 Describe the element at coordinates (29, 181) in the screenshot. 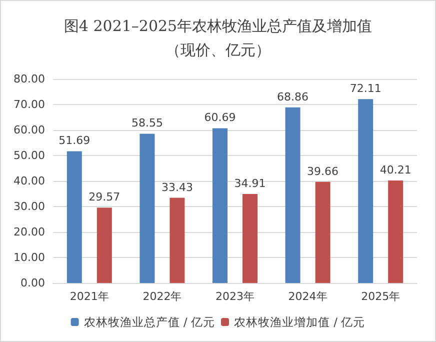

I see `y-tick-label: 40.00` at that location.